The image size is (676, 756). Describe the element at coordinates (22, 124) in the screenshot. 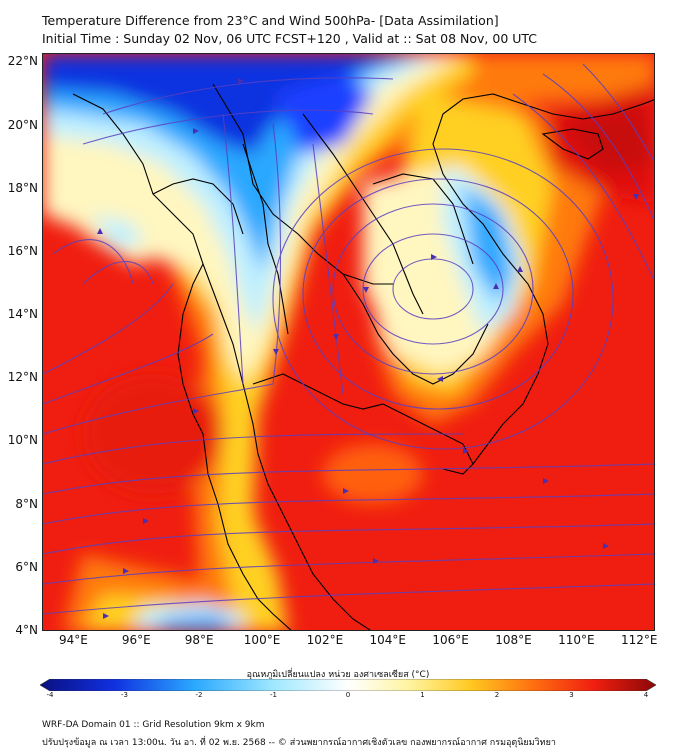

I see `lat-tick-label: 20°N` at that location.